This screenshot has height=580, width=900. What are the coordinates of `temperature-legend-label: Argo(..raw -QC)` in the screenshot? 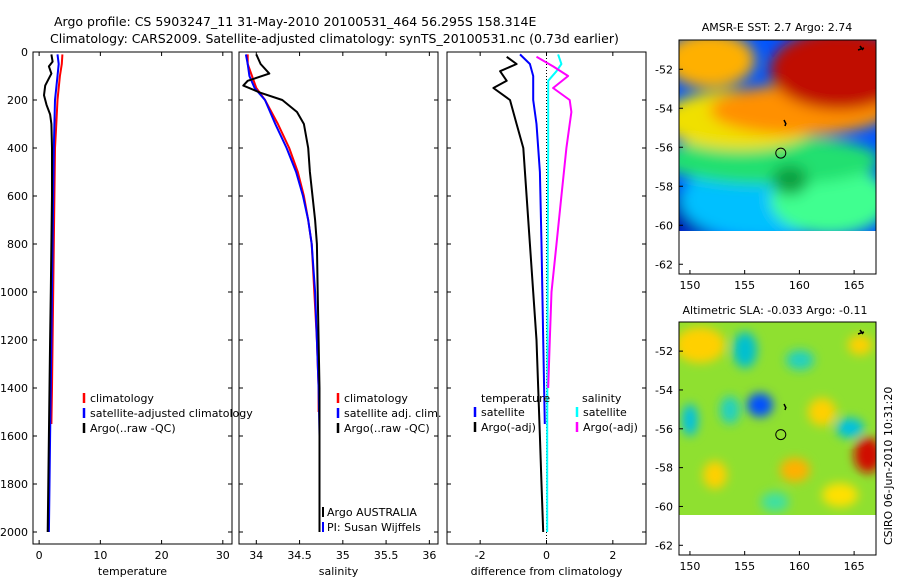 It's located at (133, 428).